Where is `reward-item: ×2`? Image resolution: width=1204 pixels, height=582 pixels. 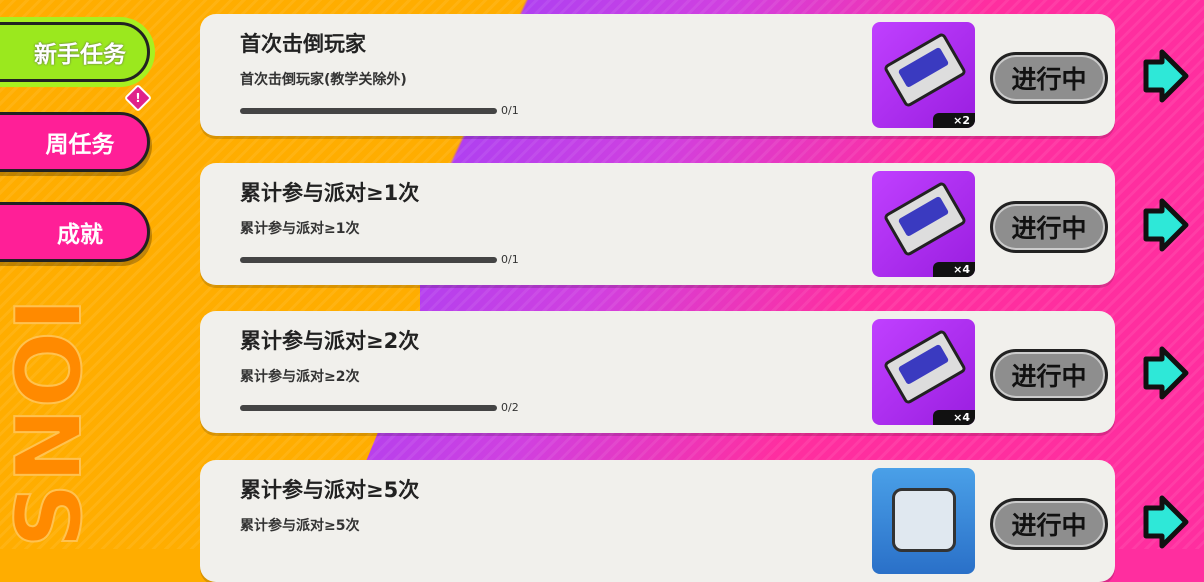
reward-item: ×2 is located at coordinates (923, 75).